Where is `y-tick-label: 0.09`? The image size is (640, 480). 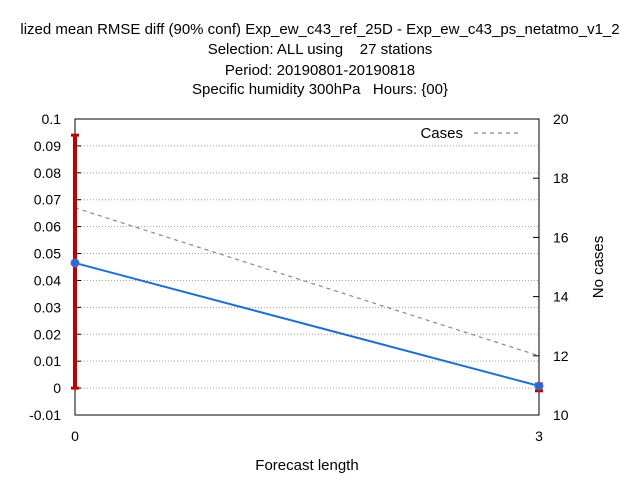 y-tick-label: 0.09 is located at coordinates (47, 146).